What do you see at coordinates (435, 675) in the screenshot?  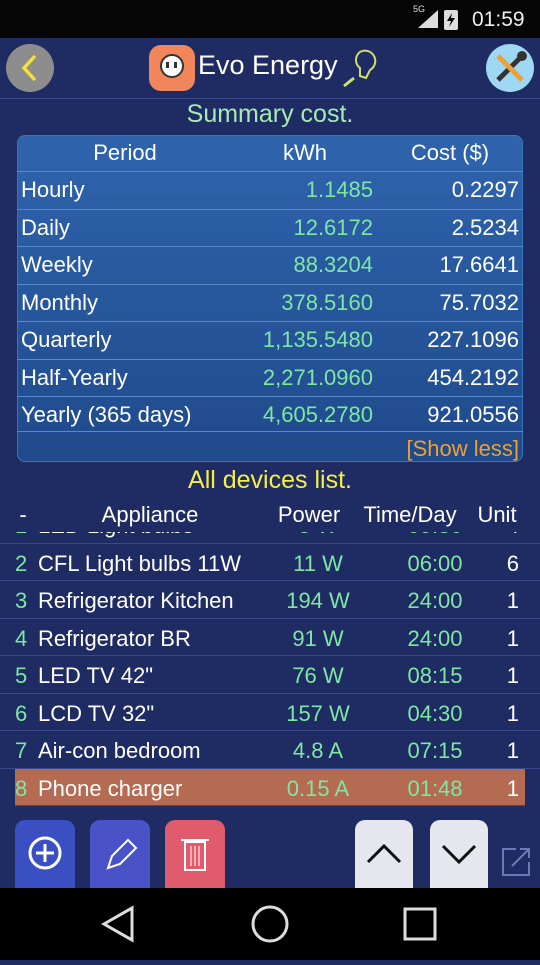 I see `time-per-day: 08:15` at bounding box center [435, 675].